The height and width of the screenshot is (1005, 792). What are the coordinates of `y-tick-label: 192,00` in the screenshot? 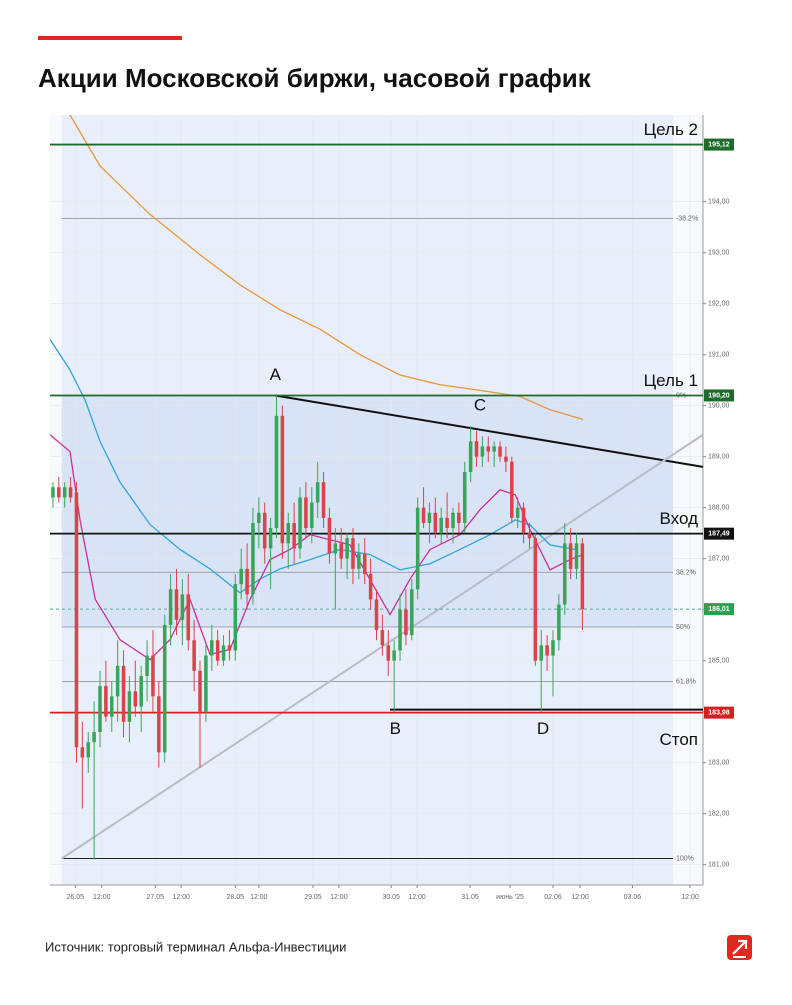 It's located at (719, 304).